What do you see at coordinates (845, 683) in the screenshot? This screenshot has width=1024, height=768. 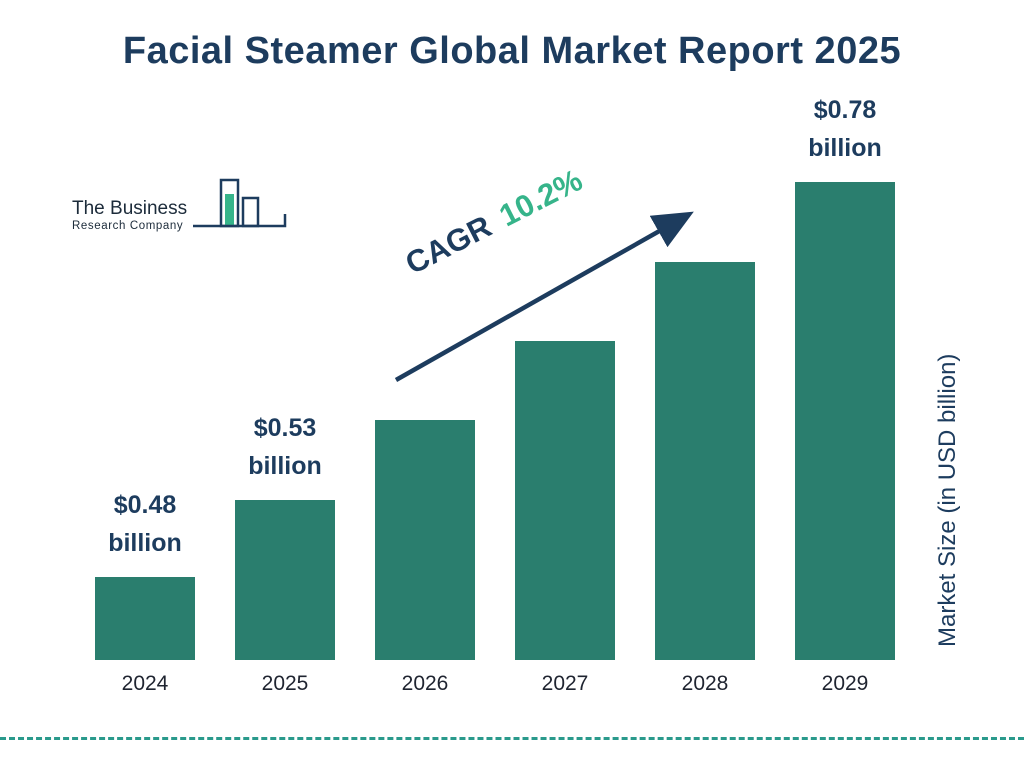 I see `bar-year-label: 2029` at bounding box center [845, 683].